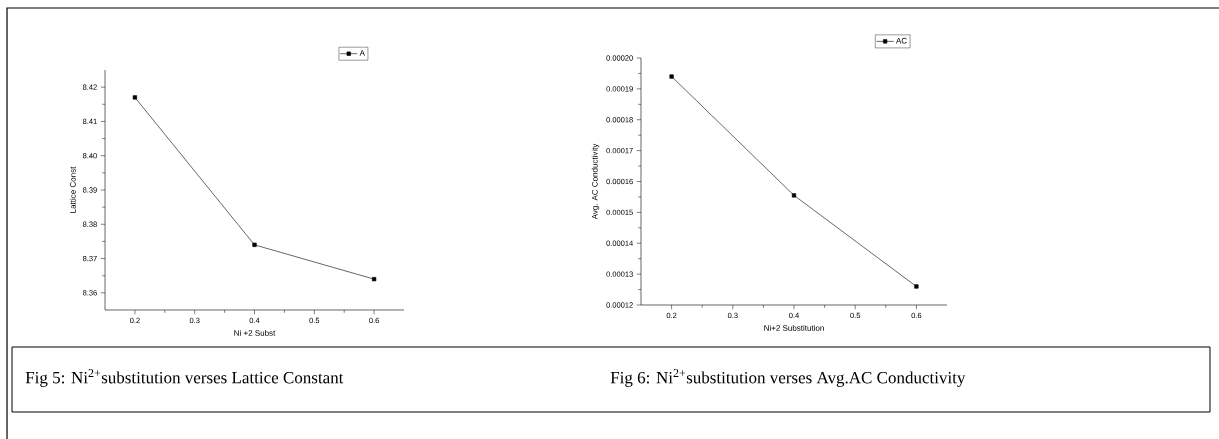 Image resolution: width=1219 pixels, height=439 pixels. I want to click on caption: Fig 5: Ni$^{2+}$substitution verses Lattice Constant, so click(184, 378).